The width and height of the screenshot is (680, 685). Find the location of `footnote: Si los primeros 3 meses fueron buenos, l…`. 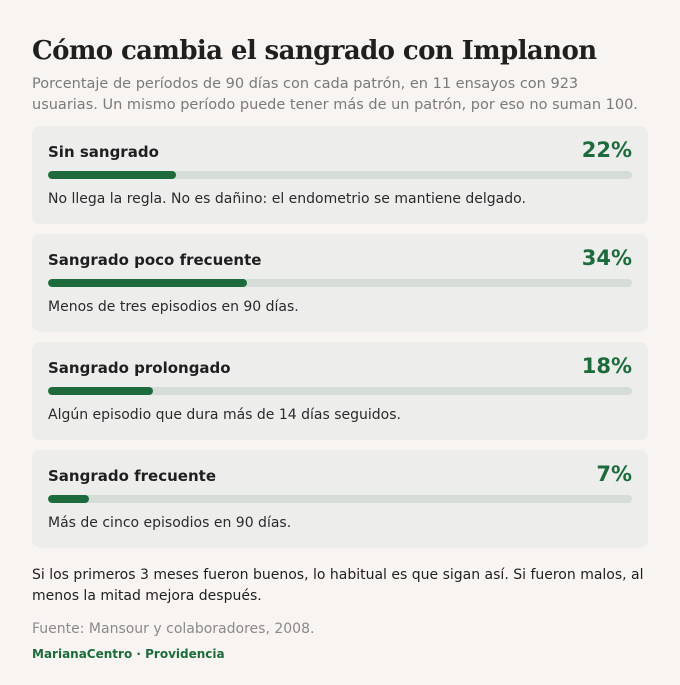

footnote: Si los primeros 3 meses fueron buenos, l… is located at coordinates (338, 585).